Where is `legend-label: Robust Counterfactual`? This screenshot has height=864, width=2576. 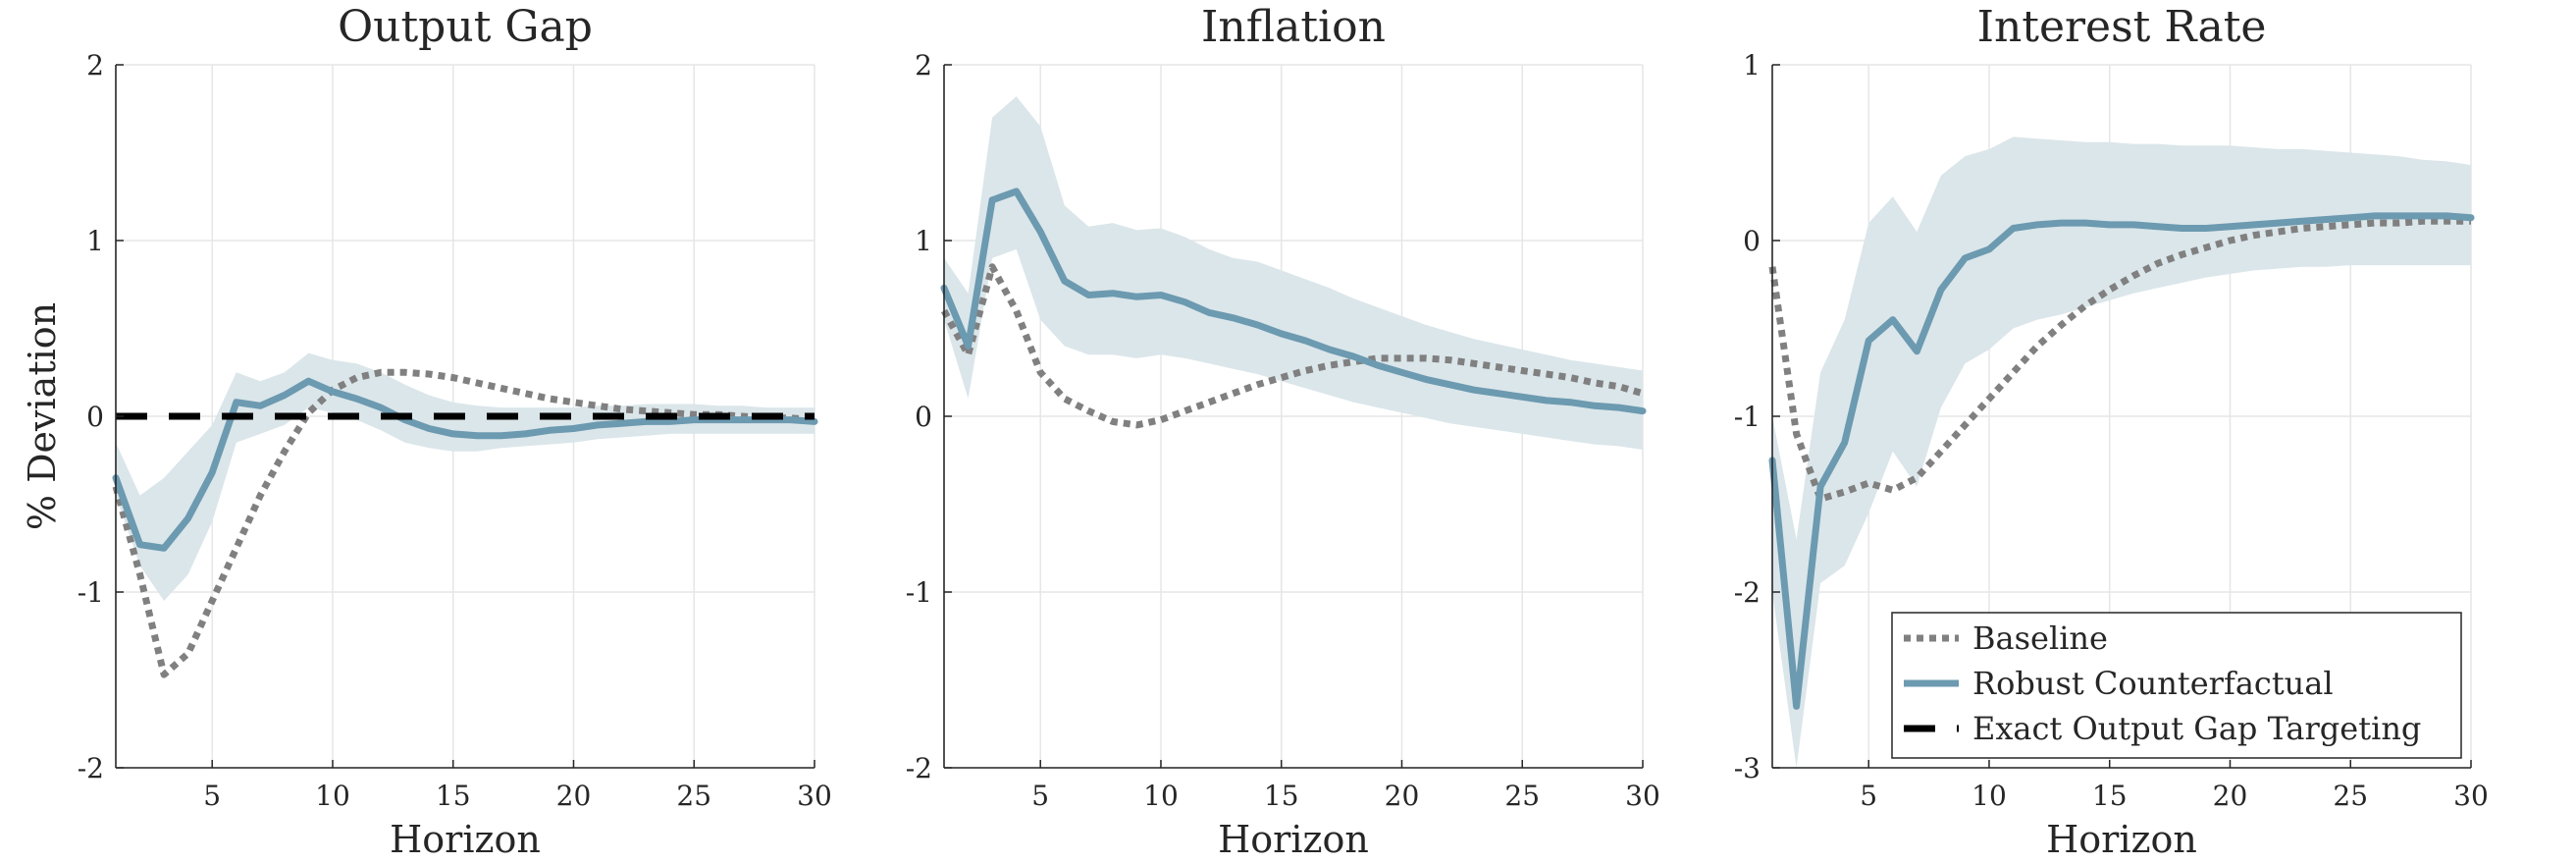 legend-label: Robust Counterfactual is located at coordinates (2153, 684).